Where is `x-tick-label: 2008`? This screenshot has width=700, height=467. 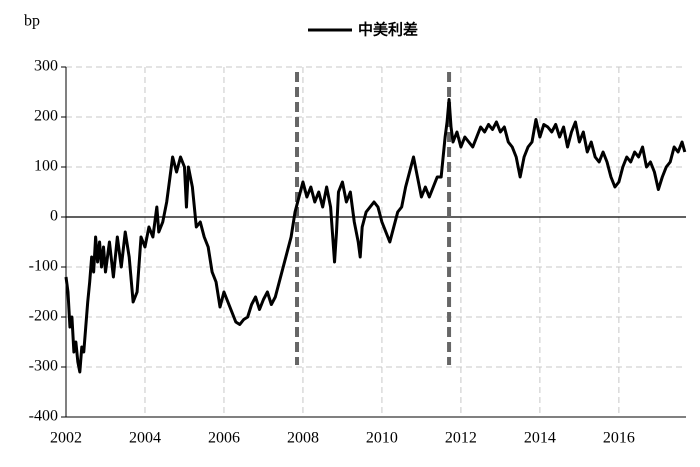
x-tick-label: 2008 is located at coordinates (303, 438).